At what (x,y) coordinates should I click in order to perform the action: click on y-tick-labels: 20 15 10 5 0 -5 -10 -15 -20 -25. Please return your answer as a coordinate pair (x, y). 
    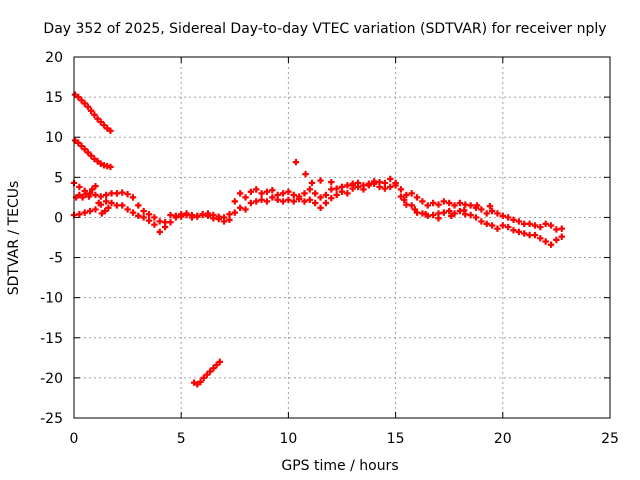
    Looking at the image, I should click on (51, 238).